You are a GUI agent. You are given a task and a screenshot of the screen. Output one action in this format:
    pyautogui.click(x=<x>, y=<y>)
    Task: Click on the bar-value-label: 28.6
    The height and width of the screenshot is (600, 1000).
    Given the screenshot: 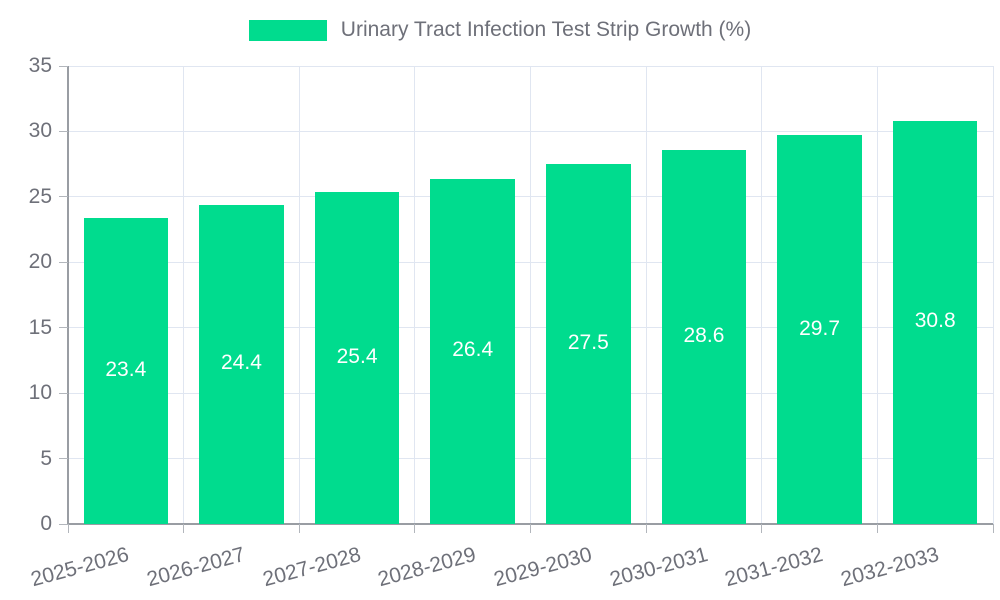 What is the action you would take?
    pyautogui.click(x=704, y=335)
    